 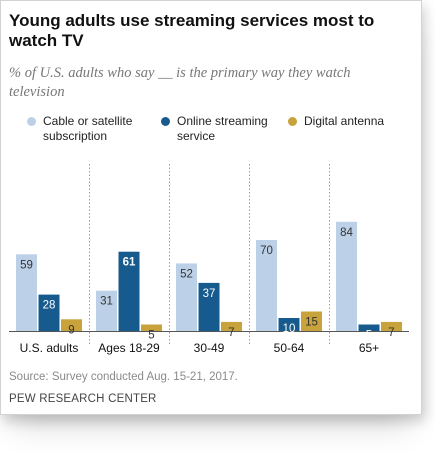 What do you see at coordinates (369, 348) in the screenshot?
I see `category-label-65: 65+` at bounding box center [369, 348].